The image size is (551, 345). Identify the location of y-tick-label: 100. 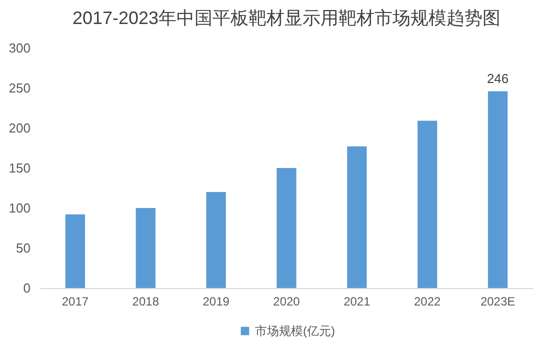
(19, 208).